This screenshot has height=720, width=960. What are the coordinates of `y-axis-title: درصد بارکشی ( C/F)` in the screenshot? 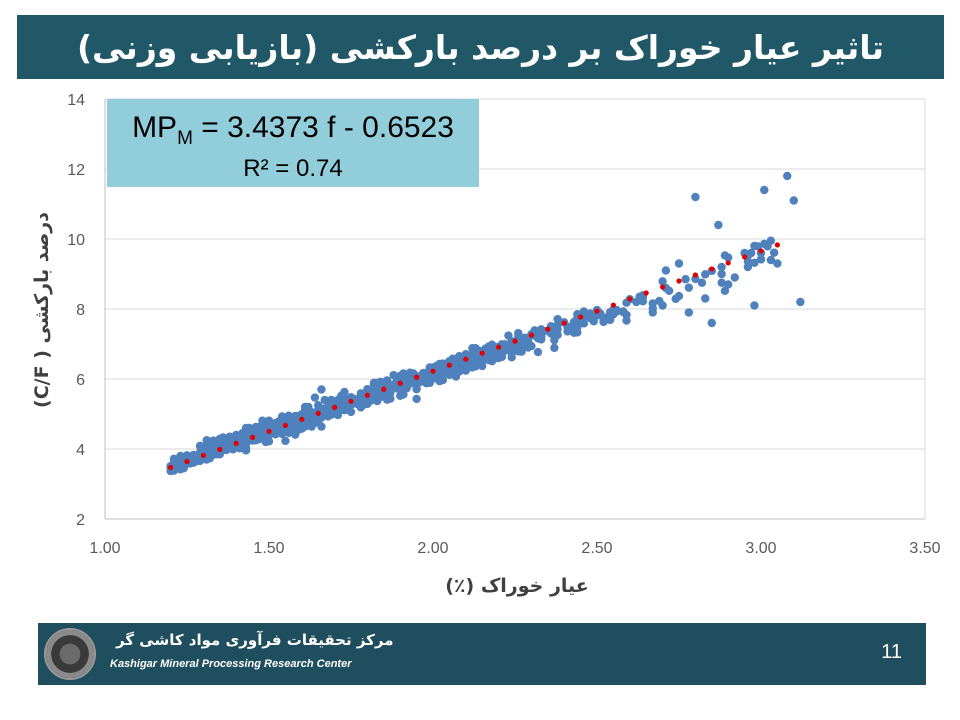 It's located at (42, 310).